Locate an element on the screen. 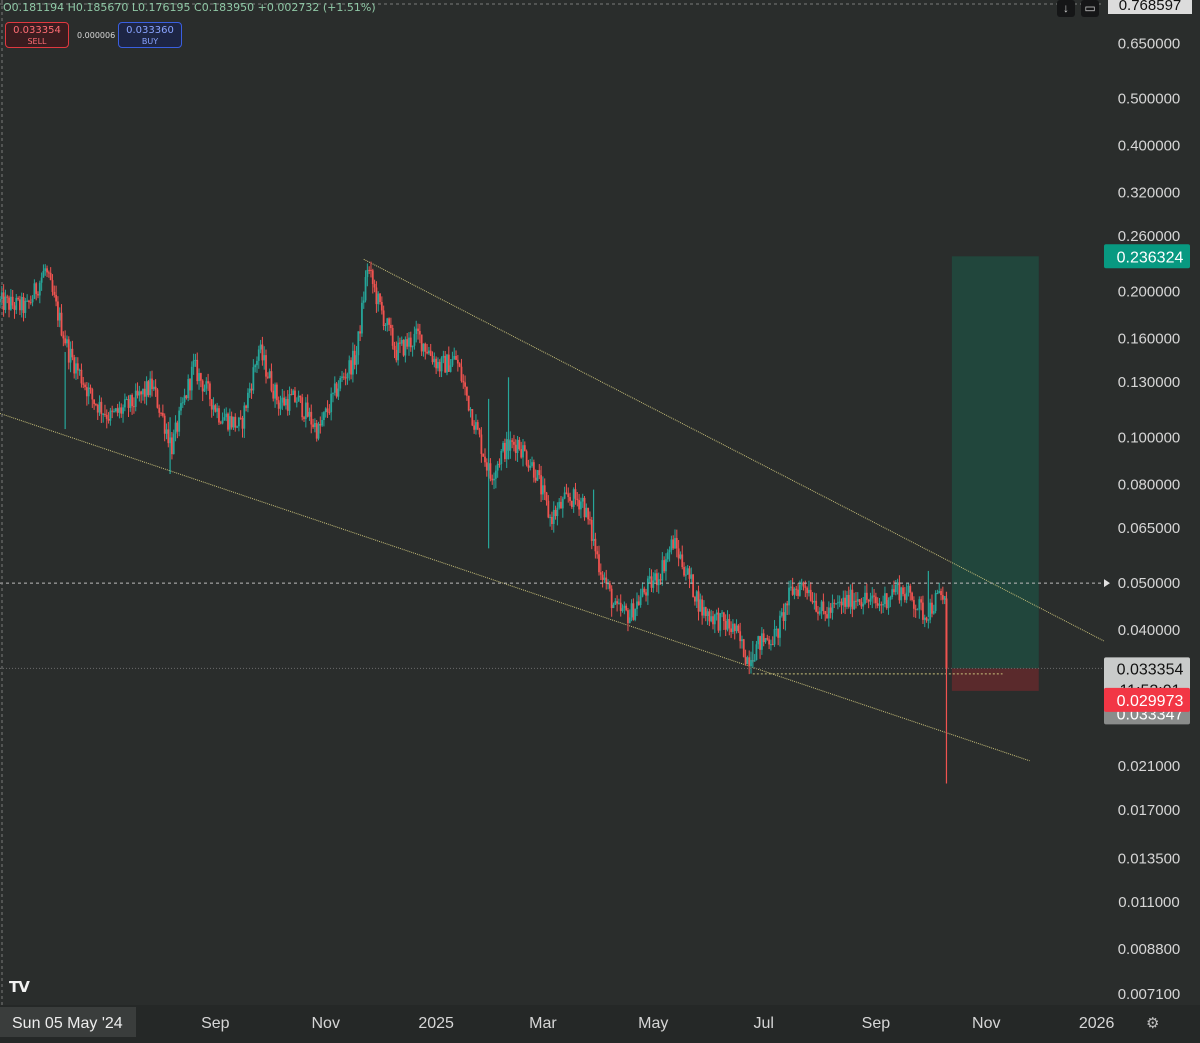  y-tick-label: 0.500000 is located at coordinates (1149, 99).